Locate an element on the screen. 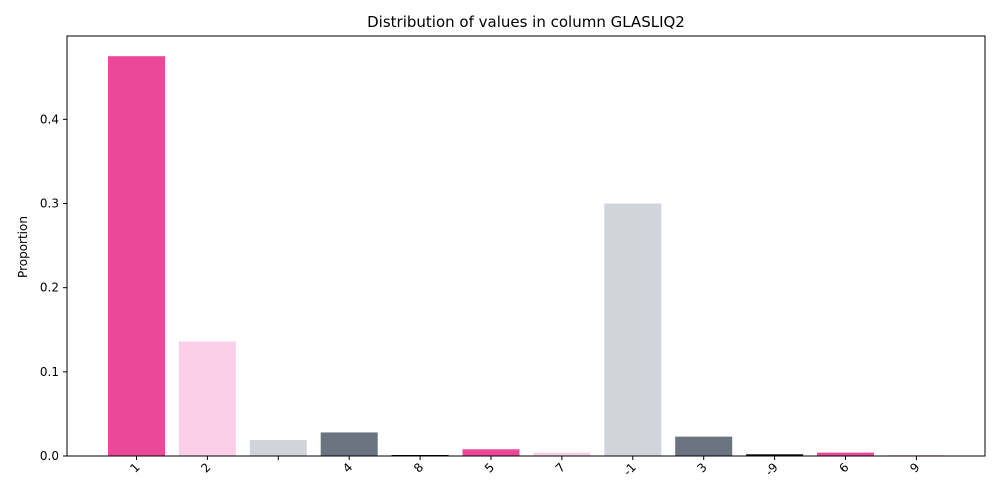  y-tick-label: 0.0 is located at coordinates (49, 456).